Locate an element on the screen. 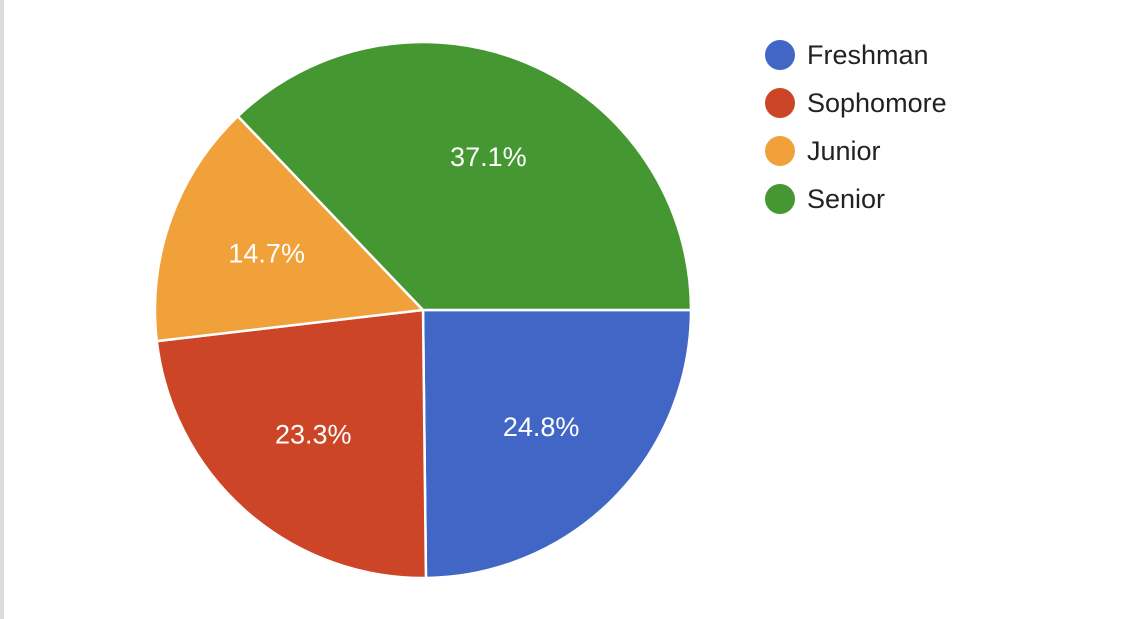  left-edge-border is located at coordinates (2, 309).